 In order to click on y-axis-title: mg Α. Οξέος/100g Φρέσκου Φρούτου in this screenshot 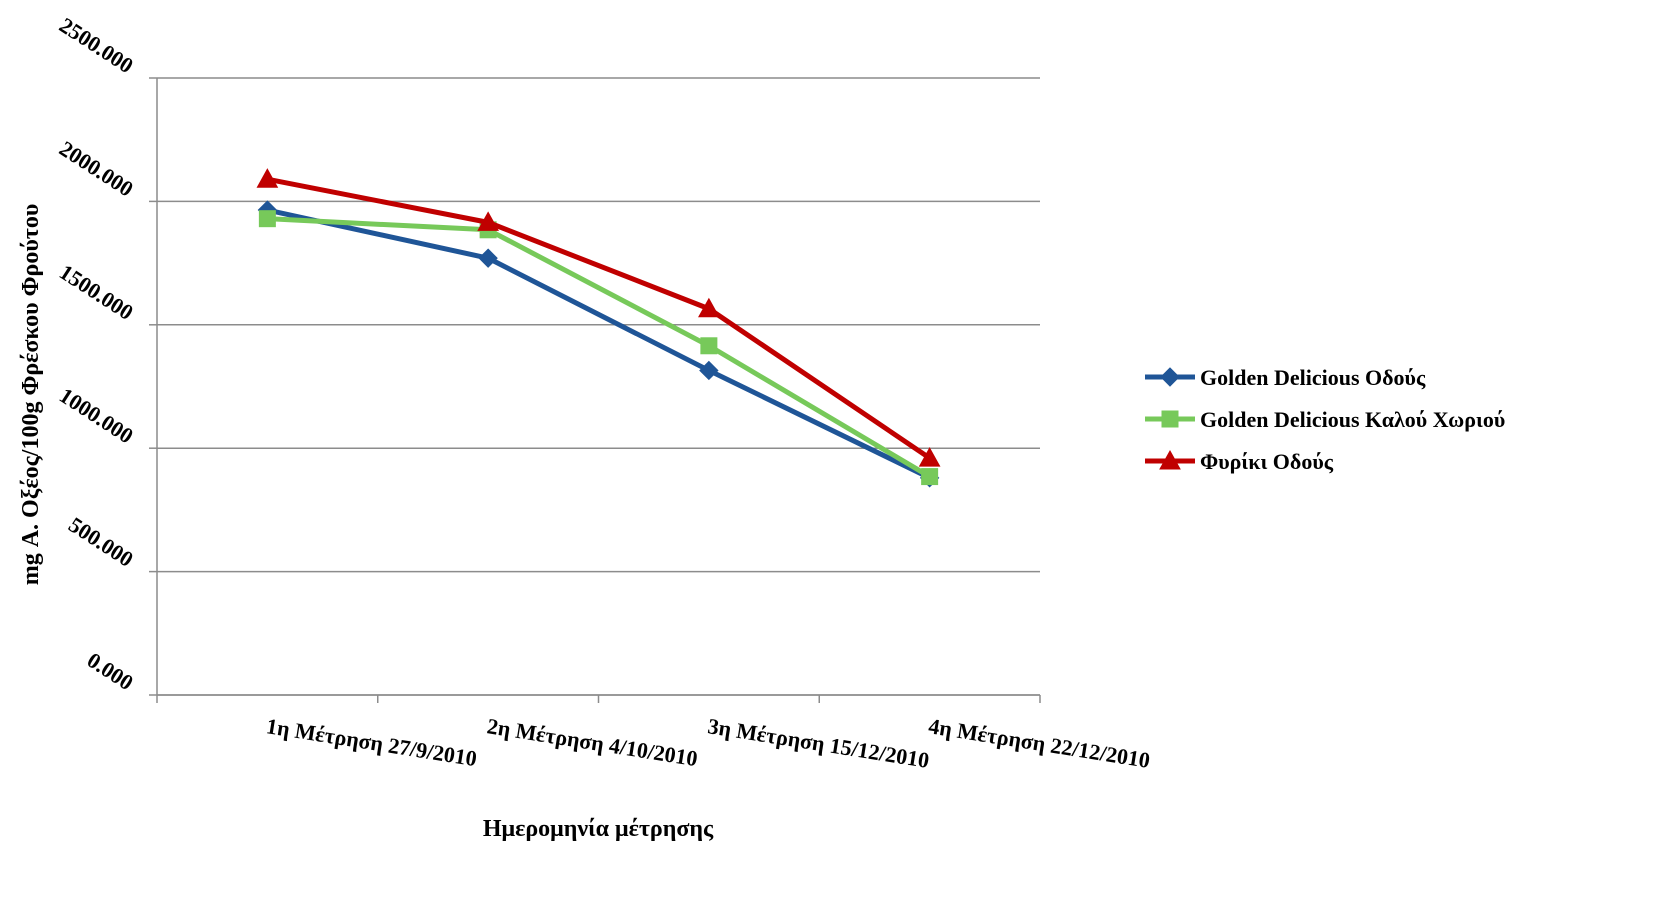, I will do `click(31, 395)`.